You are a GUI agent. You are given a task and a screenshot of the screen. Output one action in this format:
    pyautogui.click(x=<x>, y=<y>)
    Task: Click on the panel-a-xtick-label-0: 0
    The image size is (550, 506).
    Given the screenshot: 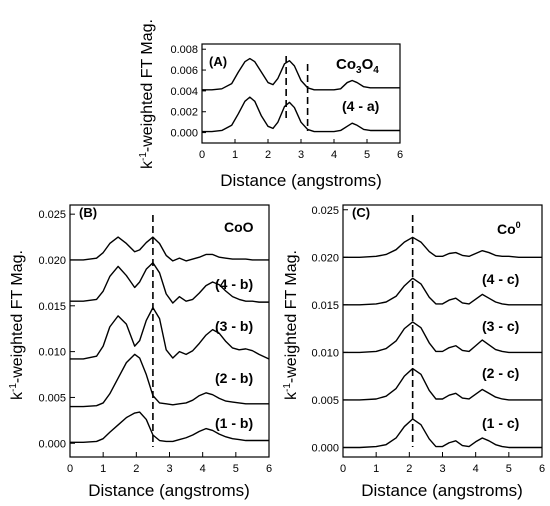 What is the action you would take?
    pyautogui.click(x=202, y=155)
    